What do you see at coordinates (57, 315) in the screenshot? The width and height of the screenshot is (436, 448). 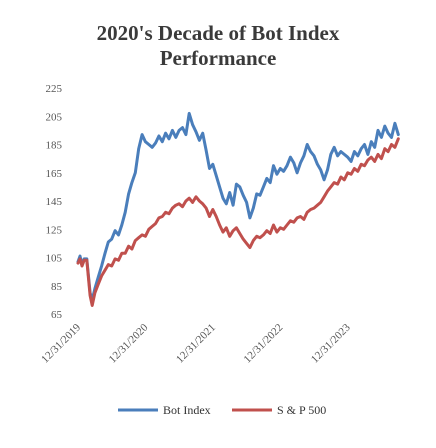 I see `y-tick-label: 65` at bounding box center [57, 315].